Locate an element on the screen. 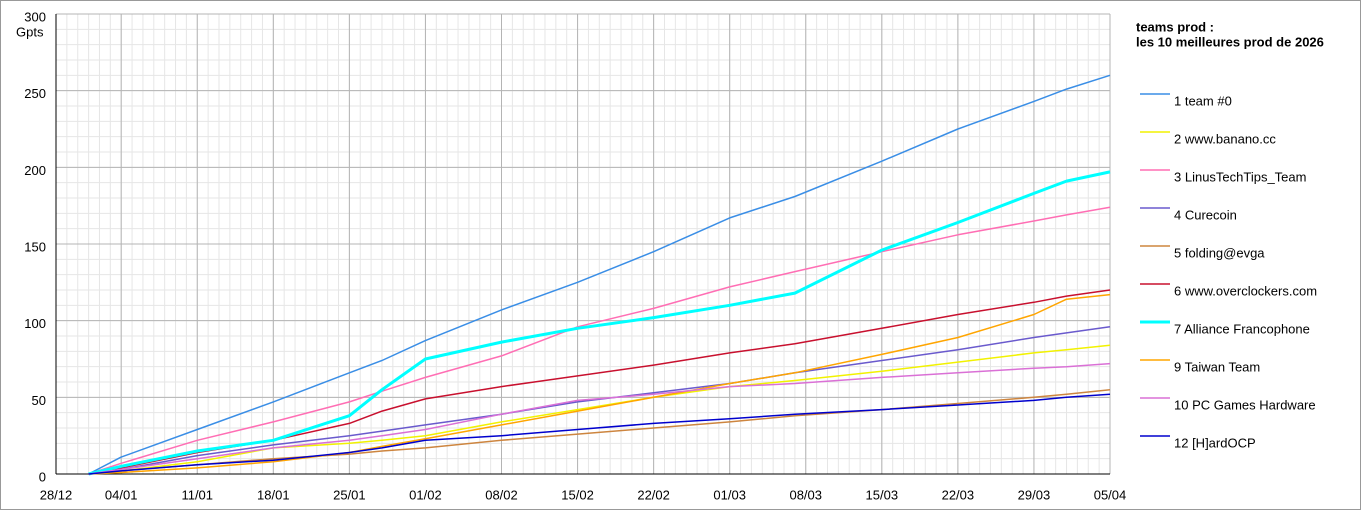  x-tick-label: 11/01 is located at coordinates (197, 494).